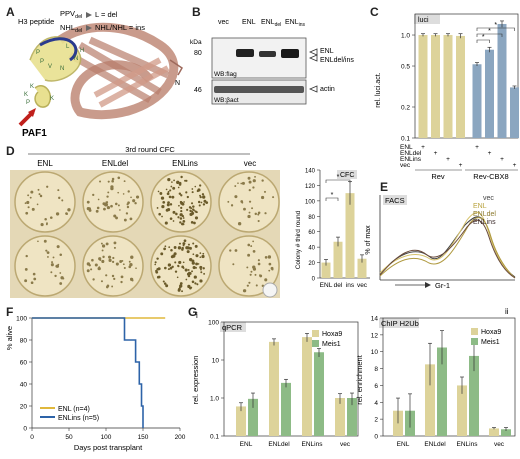 The height and width of the screenshot is (459, 520). What do you see at coordinates (232, 327) in the screenshot?
I see `panel-gi-title: qPCR` at bounding box center [232, 327].